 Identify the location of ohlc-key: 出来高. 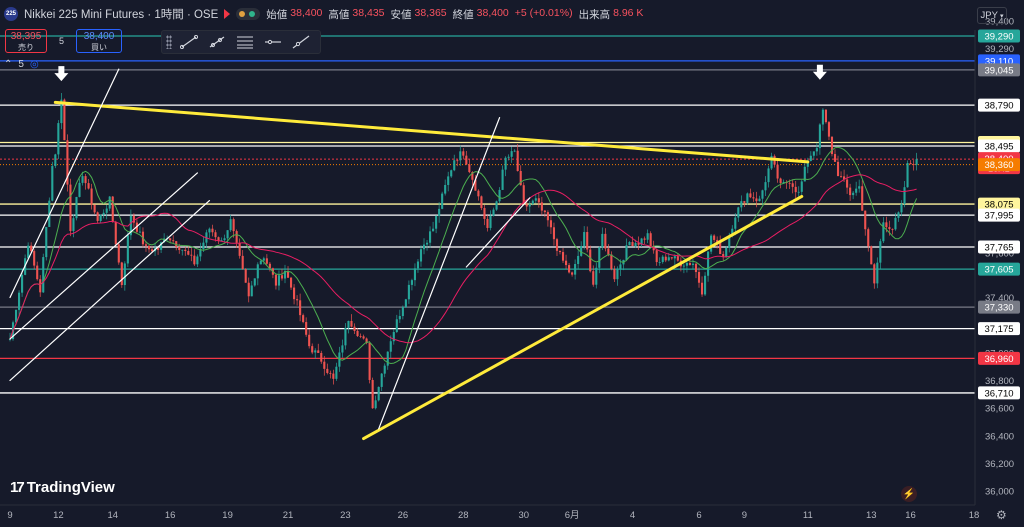
(594, 14).